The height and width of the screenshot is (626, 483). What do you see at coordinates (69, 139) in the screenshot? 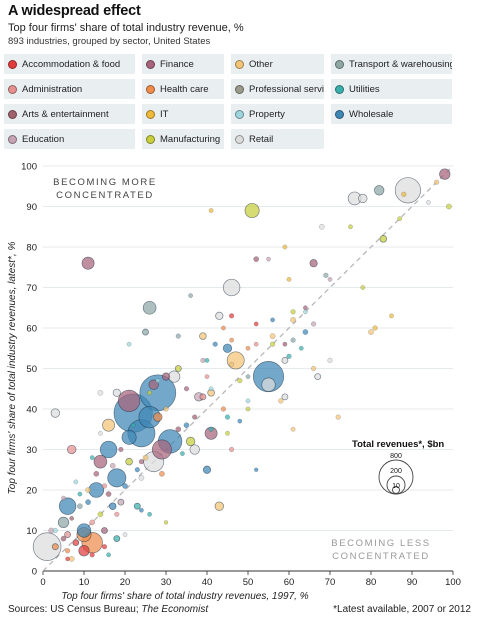
I see `legend-item-education: Education` at bounding box center [69, 139].